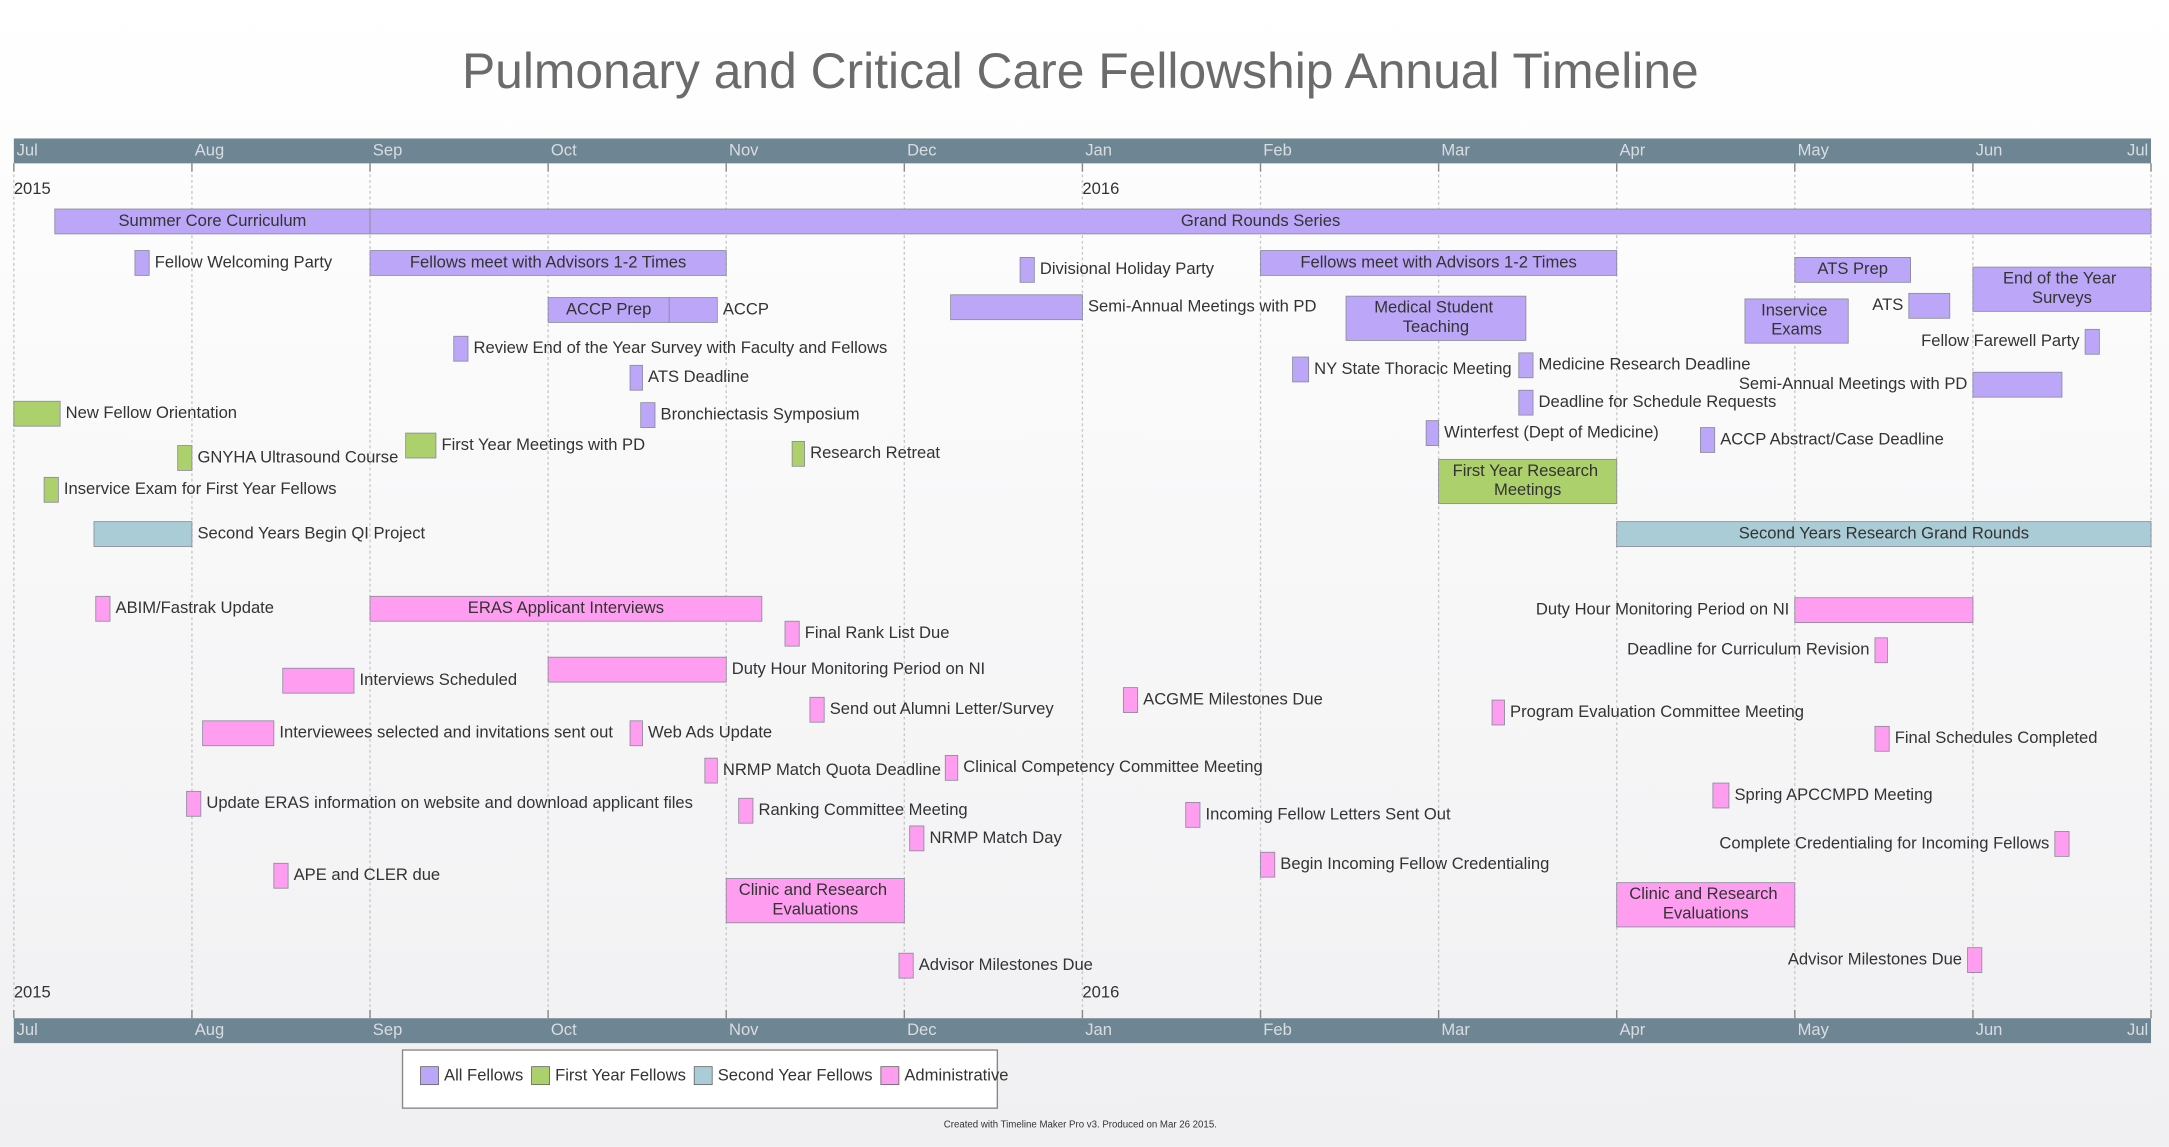 Image resolution: width=2169 pixels, height=1147 pixels. What do you see at coordinates (297, 456) in the screenshot?
I see `event-label: GNYHA Ultrasound Course` at bounding box center [297, 456].